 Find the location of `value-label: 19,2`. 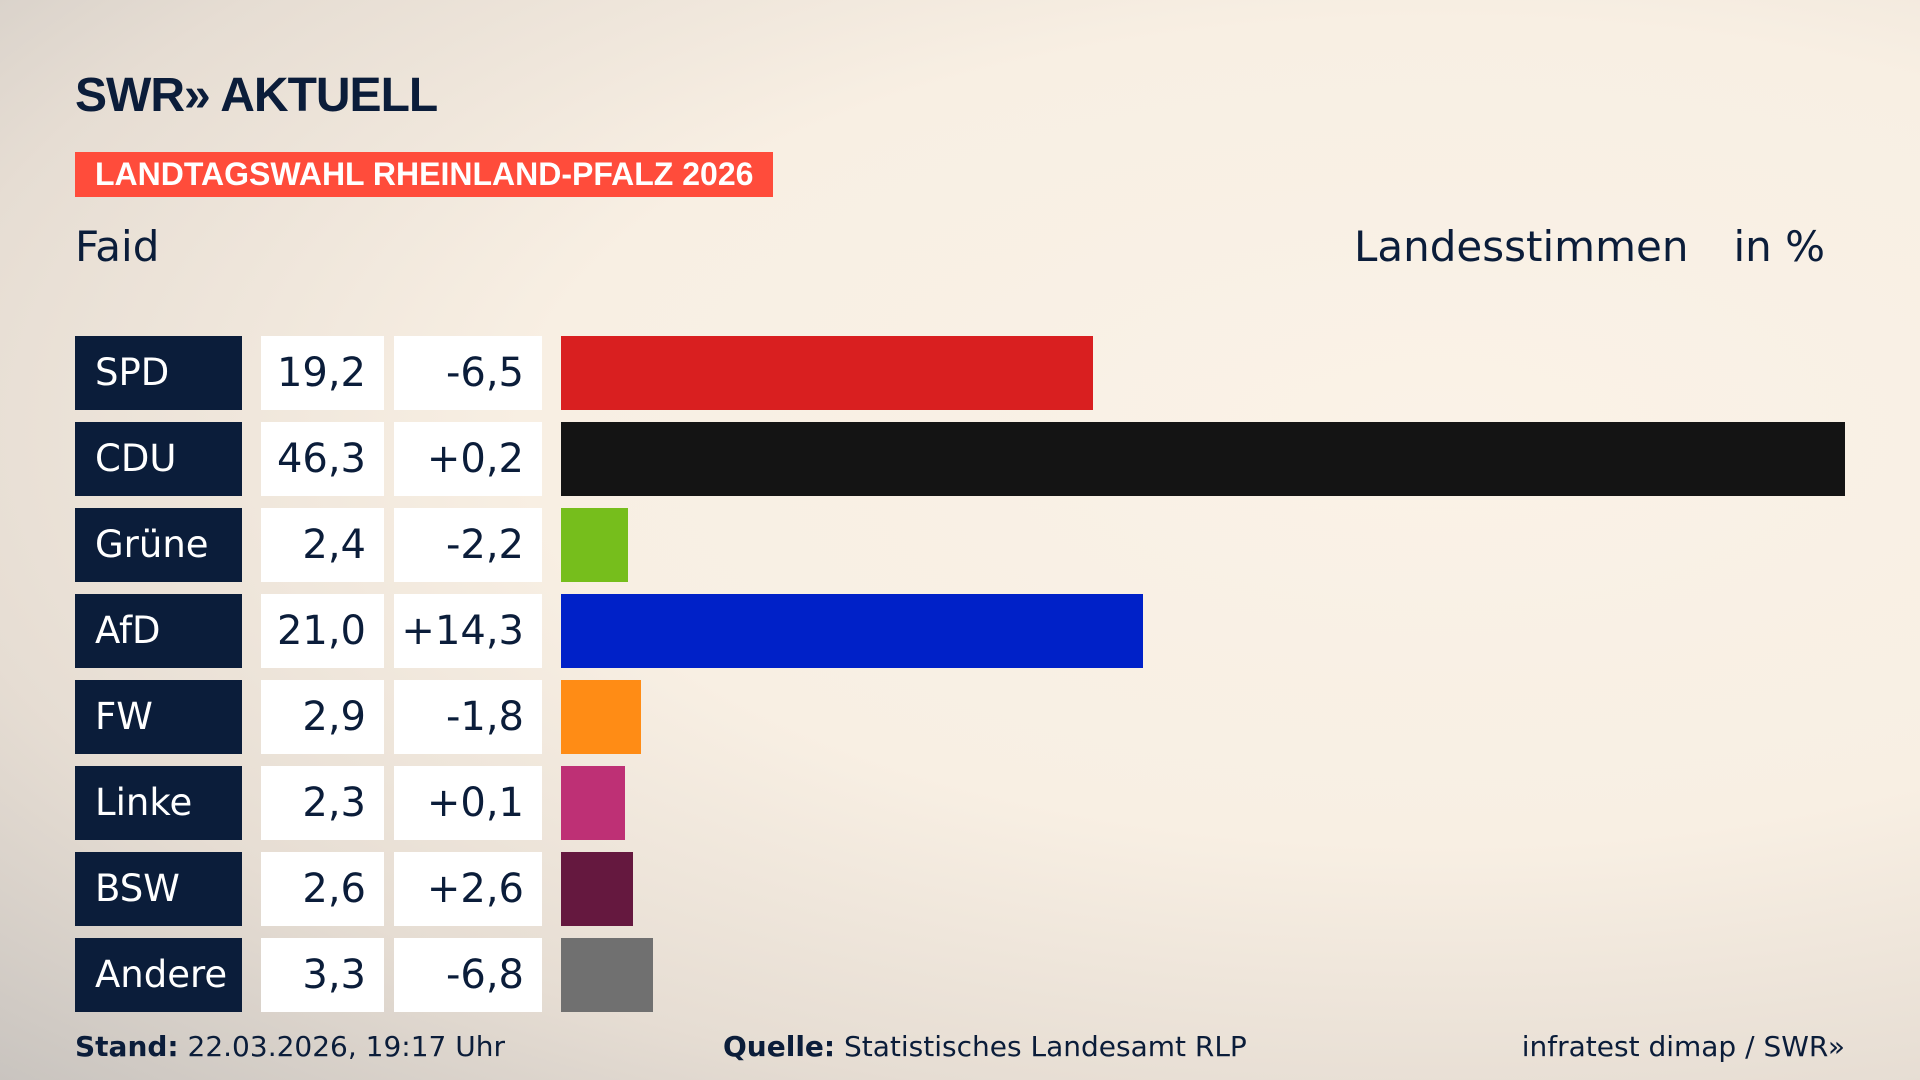

value-label: 19,2 is located at coordinates (322, 373).